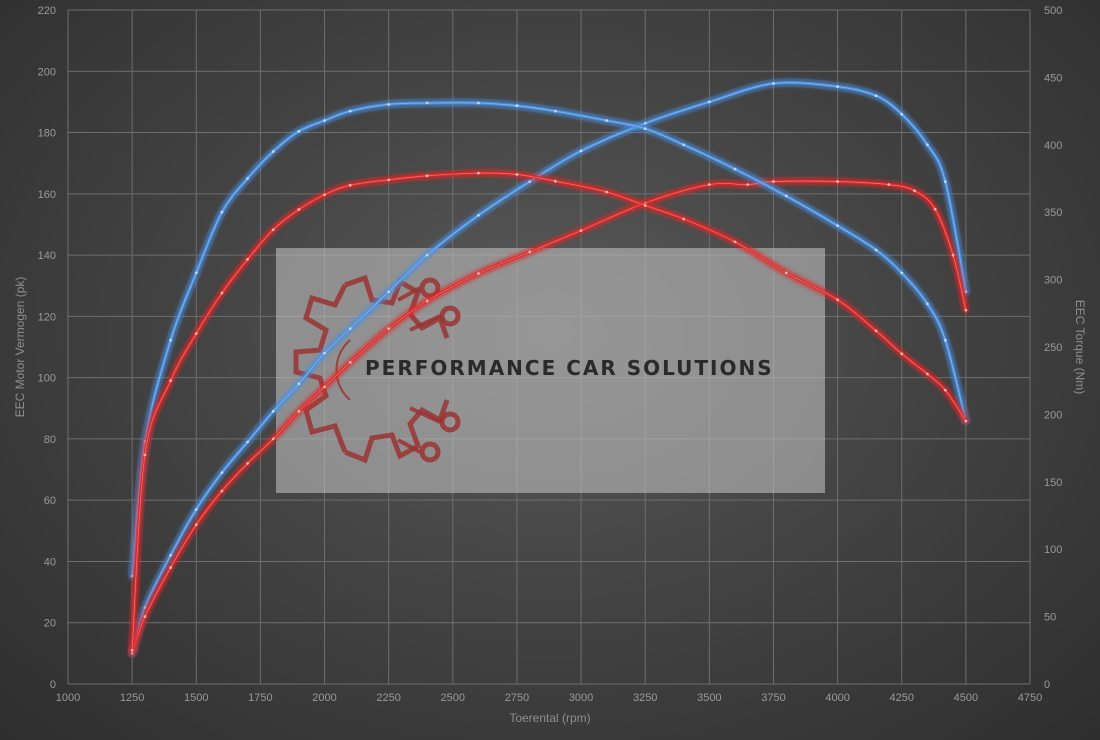  What do you see at coordinates (1047, 685) in the screenshot?
I see `y2-tick-label: 0` at bounding box center [1047, 685].